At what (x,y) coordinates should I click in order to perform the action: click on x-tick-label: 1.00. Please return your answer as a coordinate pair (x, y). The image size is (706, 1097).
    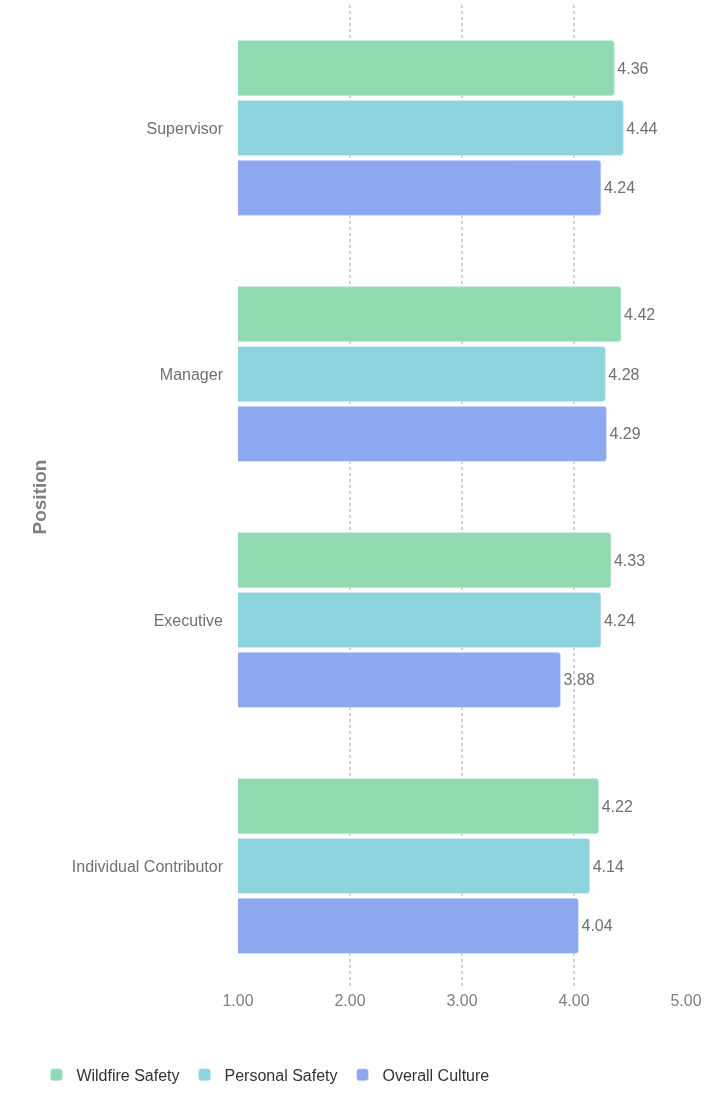
    Looking at the image, I should click on (238, 1000).